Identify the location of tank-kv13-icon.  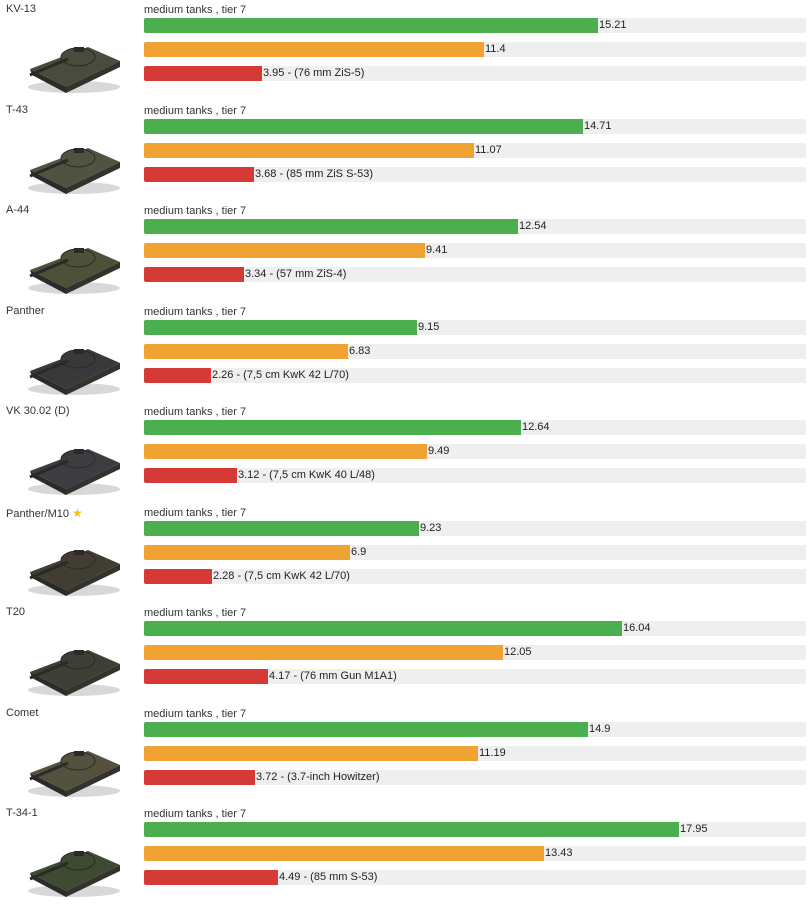
(71, 59).